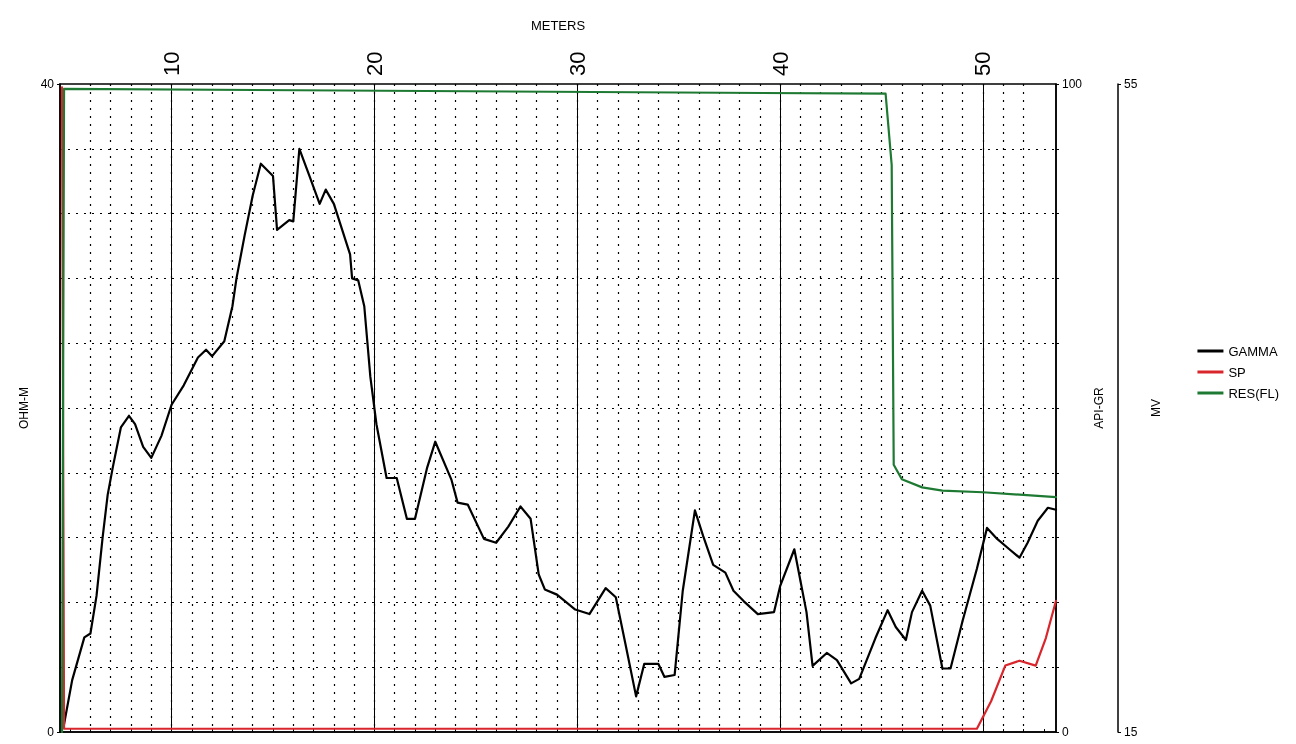 Image resolution: width=1296 pixels, height=744 pixels. I want to click on y3-tick-label: 0, so click(51, 732).